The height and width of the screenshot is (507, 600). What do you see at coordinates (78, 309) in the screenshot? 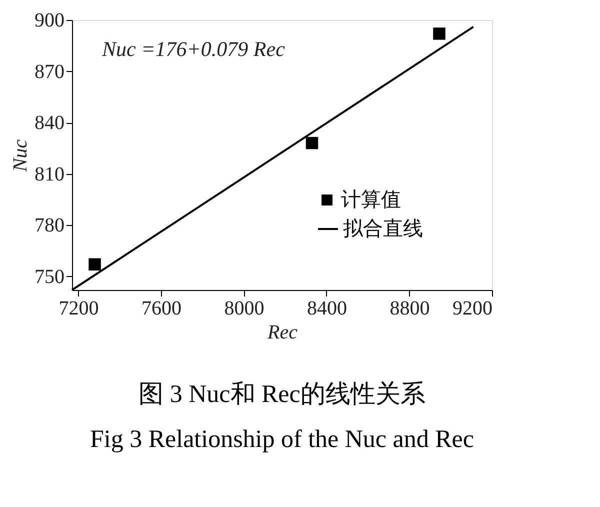
I see `x-tick-label: 7200` at bounding box center [78, 309].